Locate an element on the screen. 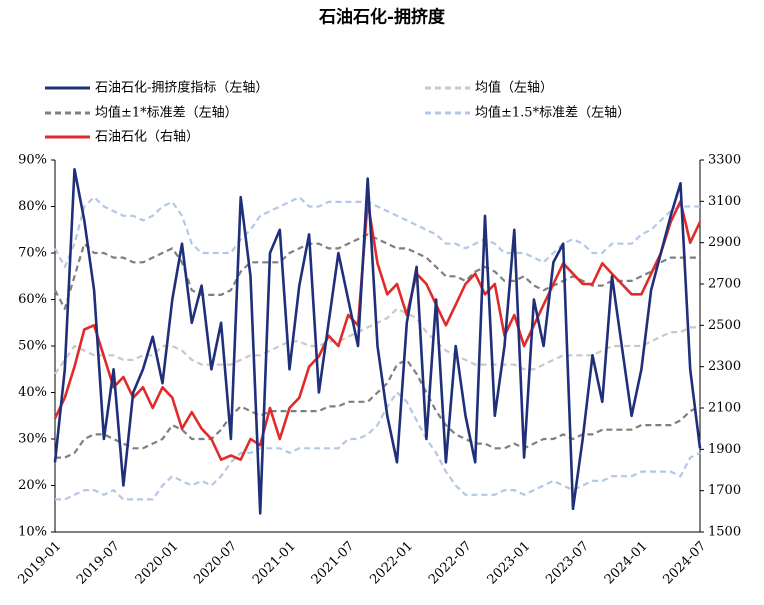 This screenshot has height=605, width=764. x-tick-label: 2020-01 is located at coordinates (157, 563).